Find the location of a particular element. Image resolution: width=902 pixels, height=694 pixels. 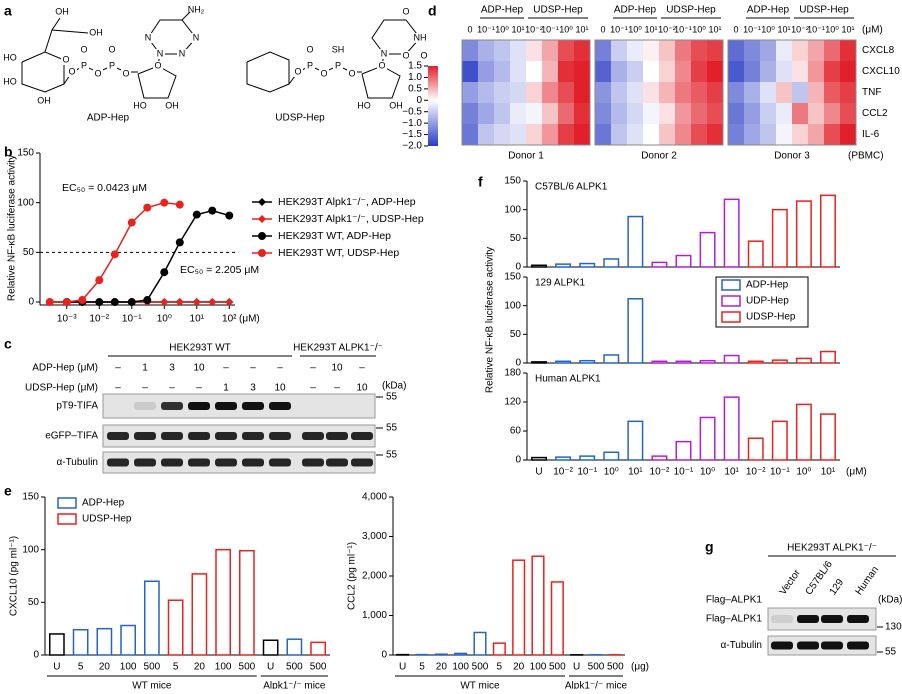

x-tick-label: 100 is located at coordinates (223, 667).